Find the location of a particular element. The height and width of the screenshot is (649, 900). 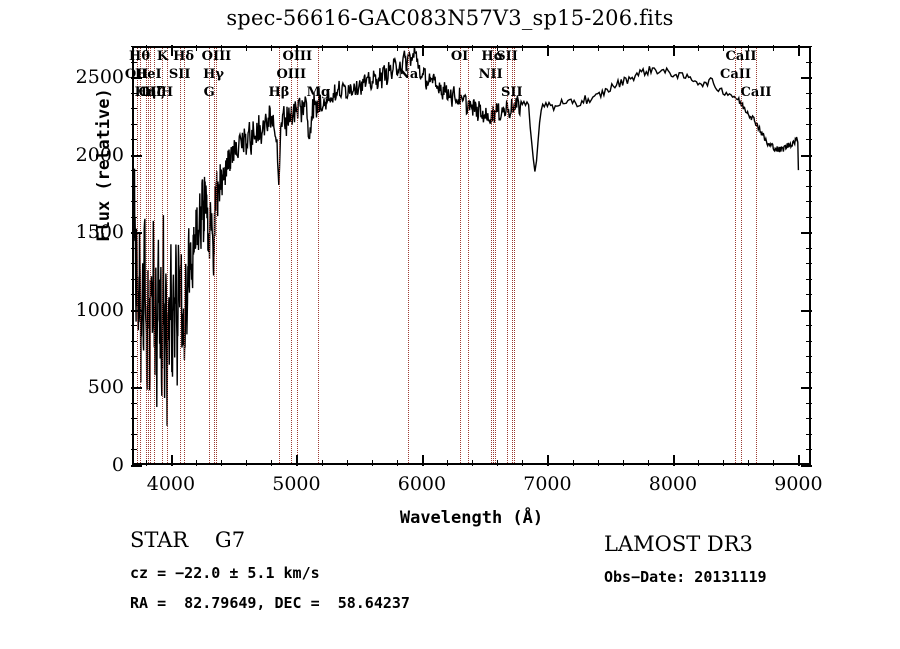

y-tick-label: 500 is located at coordinates (105, 387).